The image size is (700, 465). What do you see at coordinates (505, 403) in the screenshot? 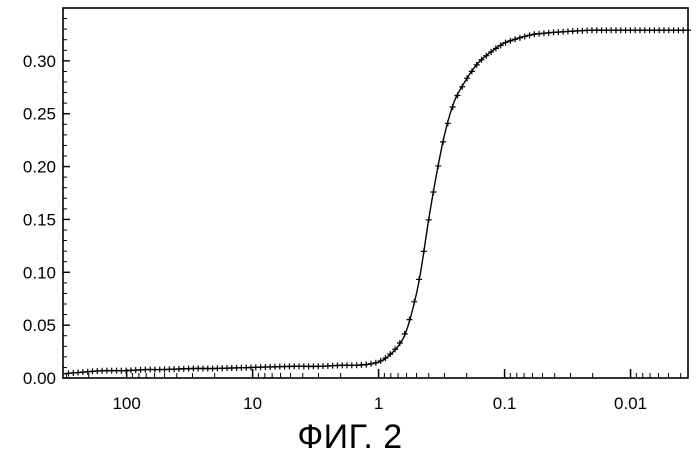
I see `x-tick-label: 0.1` at bounding box center [505, 403].